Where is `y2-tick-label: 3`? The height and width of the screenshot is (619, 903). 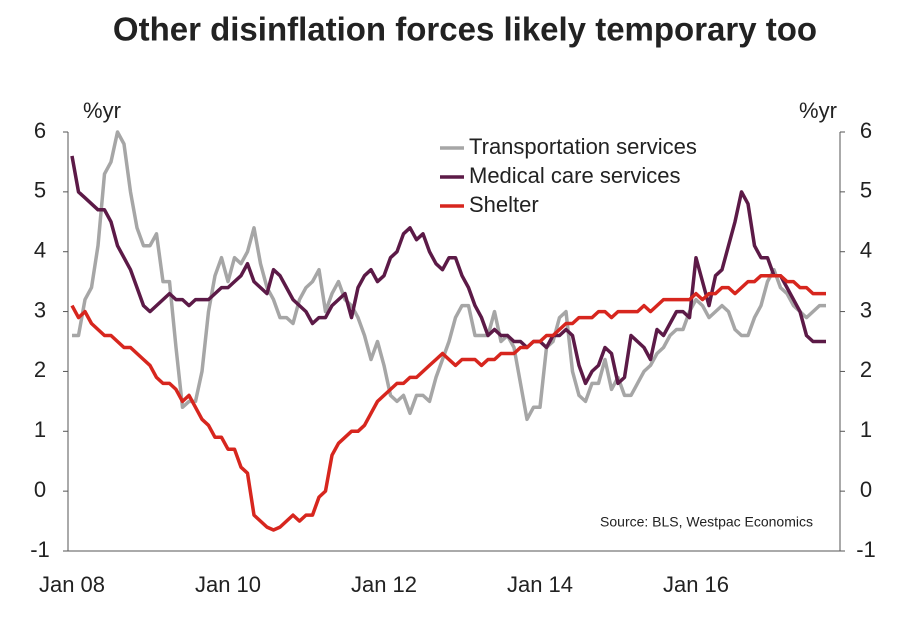 y2-tick-label: 3 is located at coordinates (866, 309).